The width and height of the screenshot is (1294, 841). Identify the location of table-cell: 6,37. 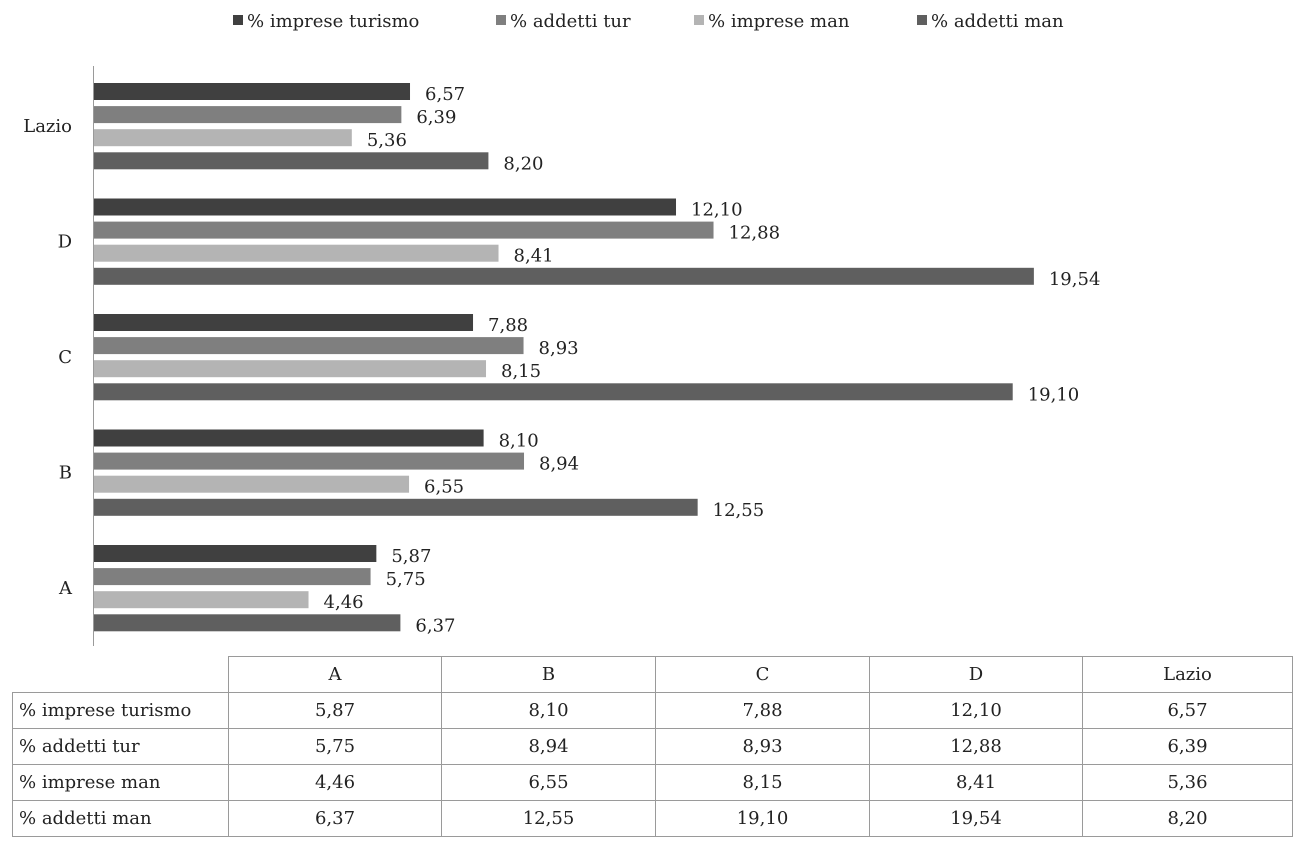
(335, 818).